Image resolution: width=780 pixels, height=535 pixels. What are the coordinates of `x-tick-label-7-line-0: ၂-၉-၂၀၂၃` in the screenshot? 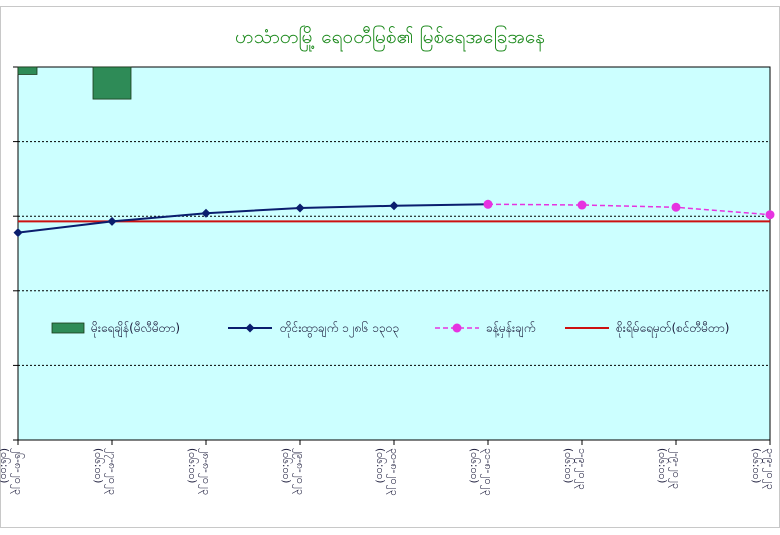 It's located at (675, 468).